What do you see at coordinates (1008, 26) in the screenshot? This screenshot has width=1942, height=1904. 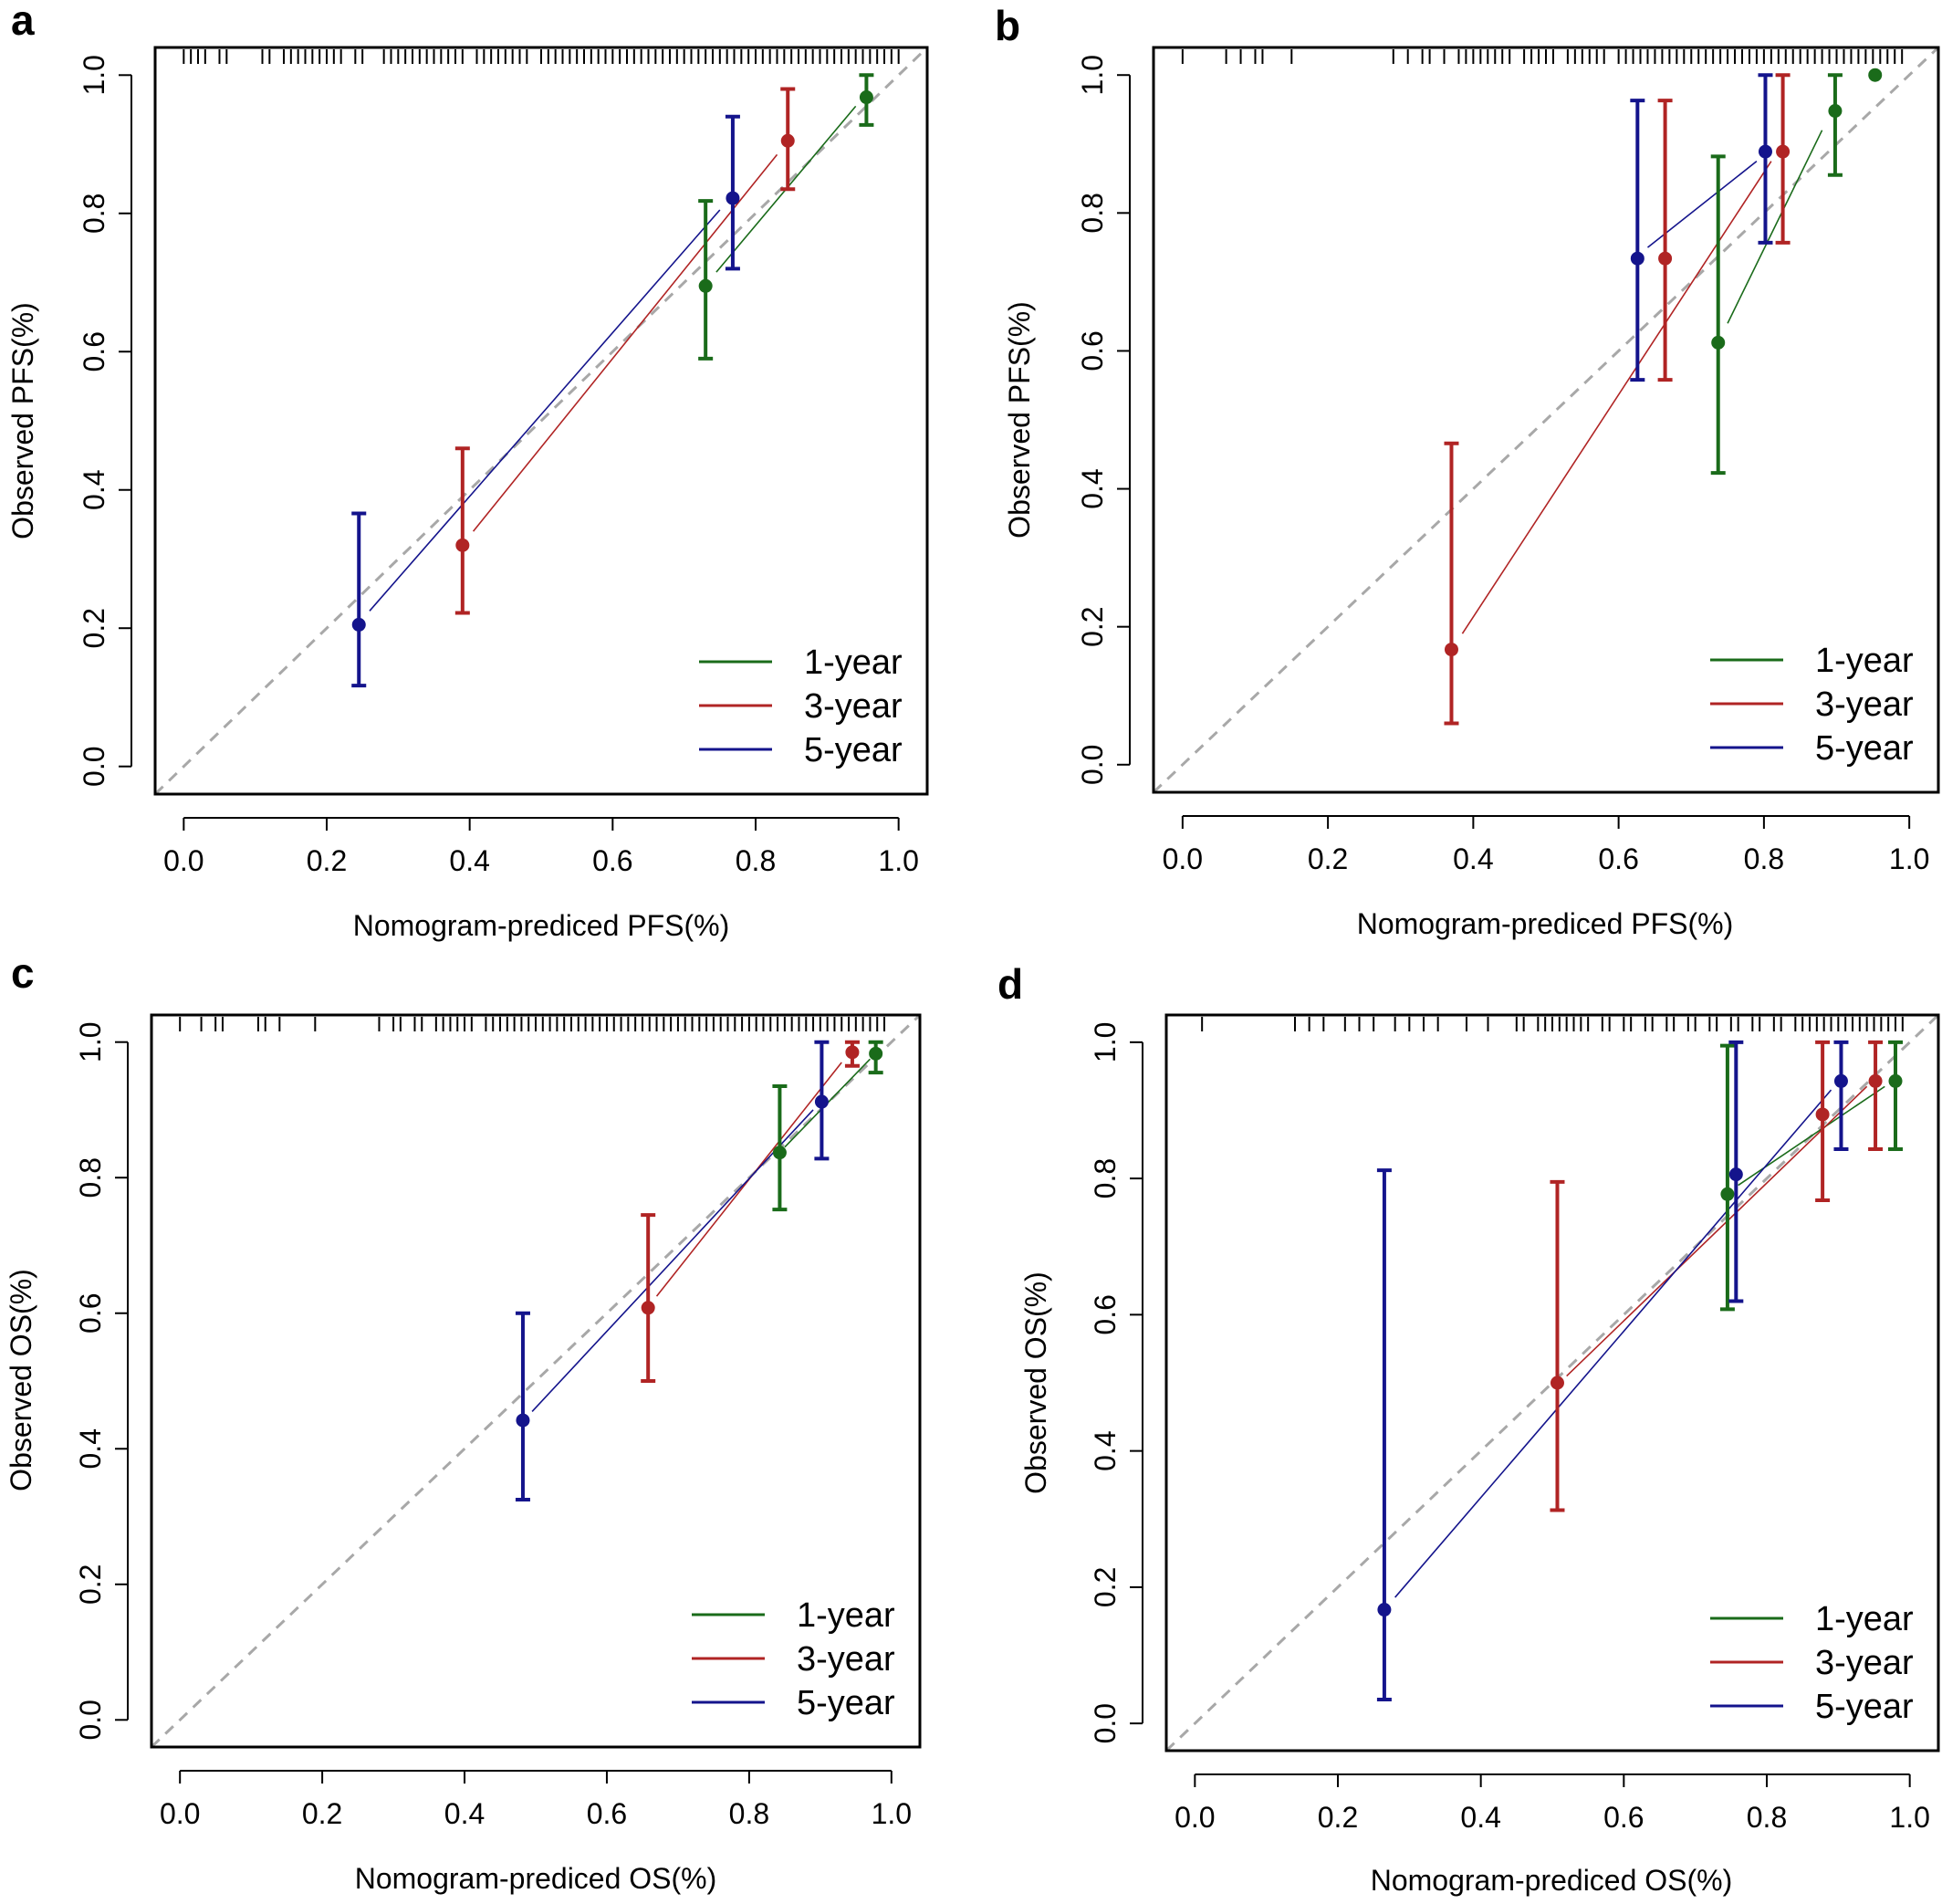 I see `panel-label: b` at bounding box center [1008, 26].